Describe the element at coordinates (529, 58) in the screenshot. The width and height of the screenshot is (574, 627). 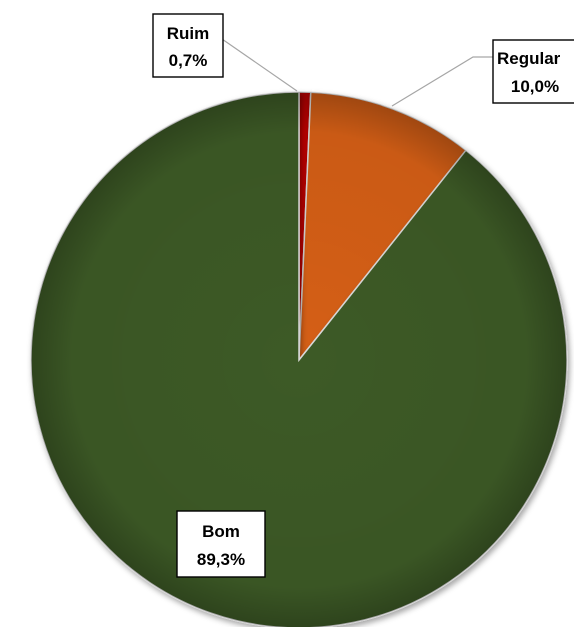
I see `label-regular-name: Regular` at that location.